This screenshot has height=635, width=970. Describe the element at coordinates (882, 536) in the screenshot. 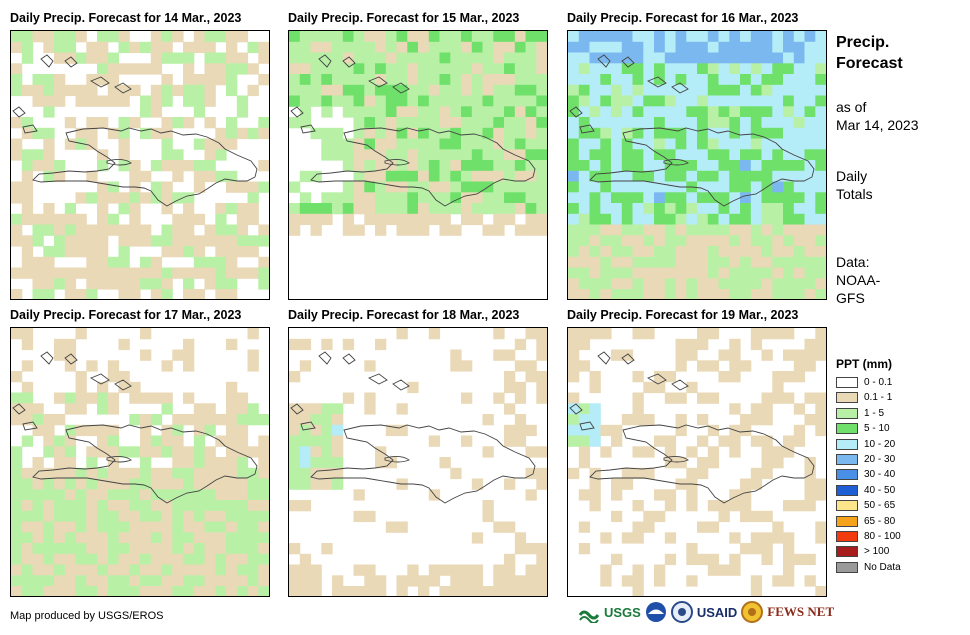

I see `legend-label: 80 - 100` at that location.